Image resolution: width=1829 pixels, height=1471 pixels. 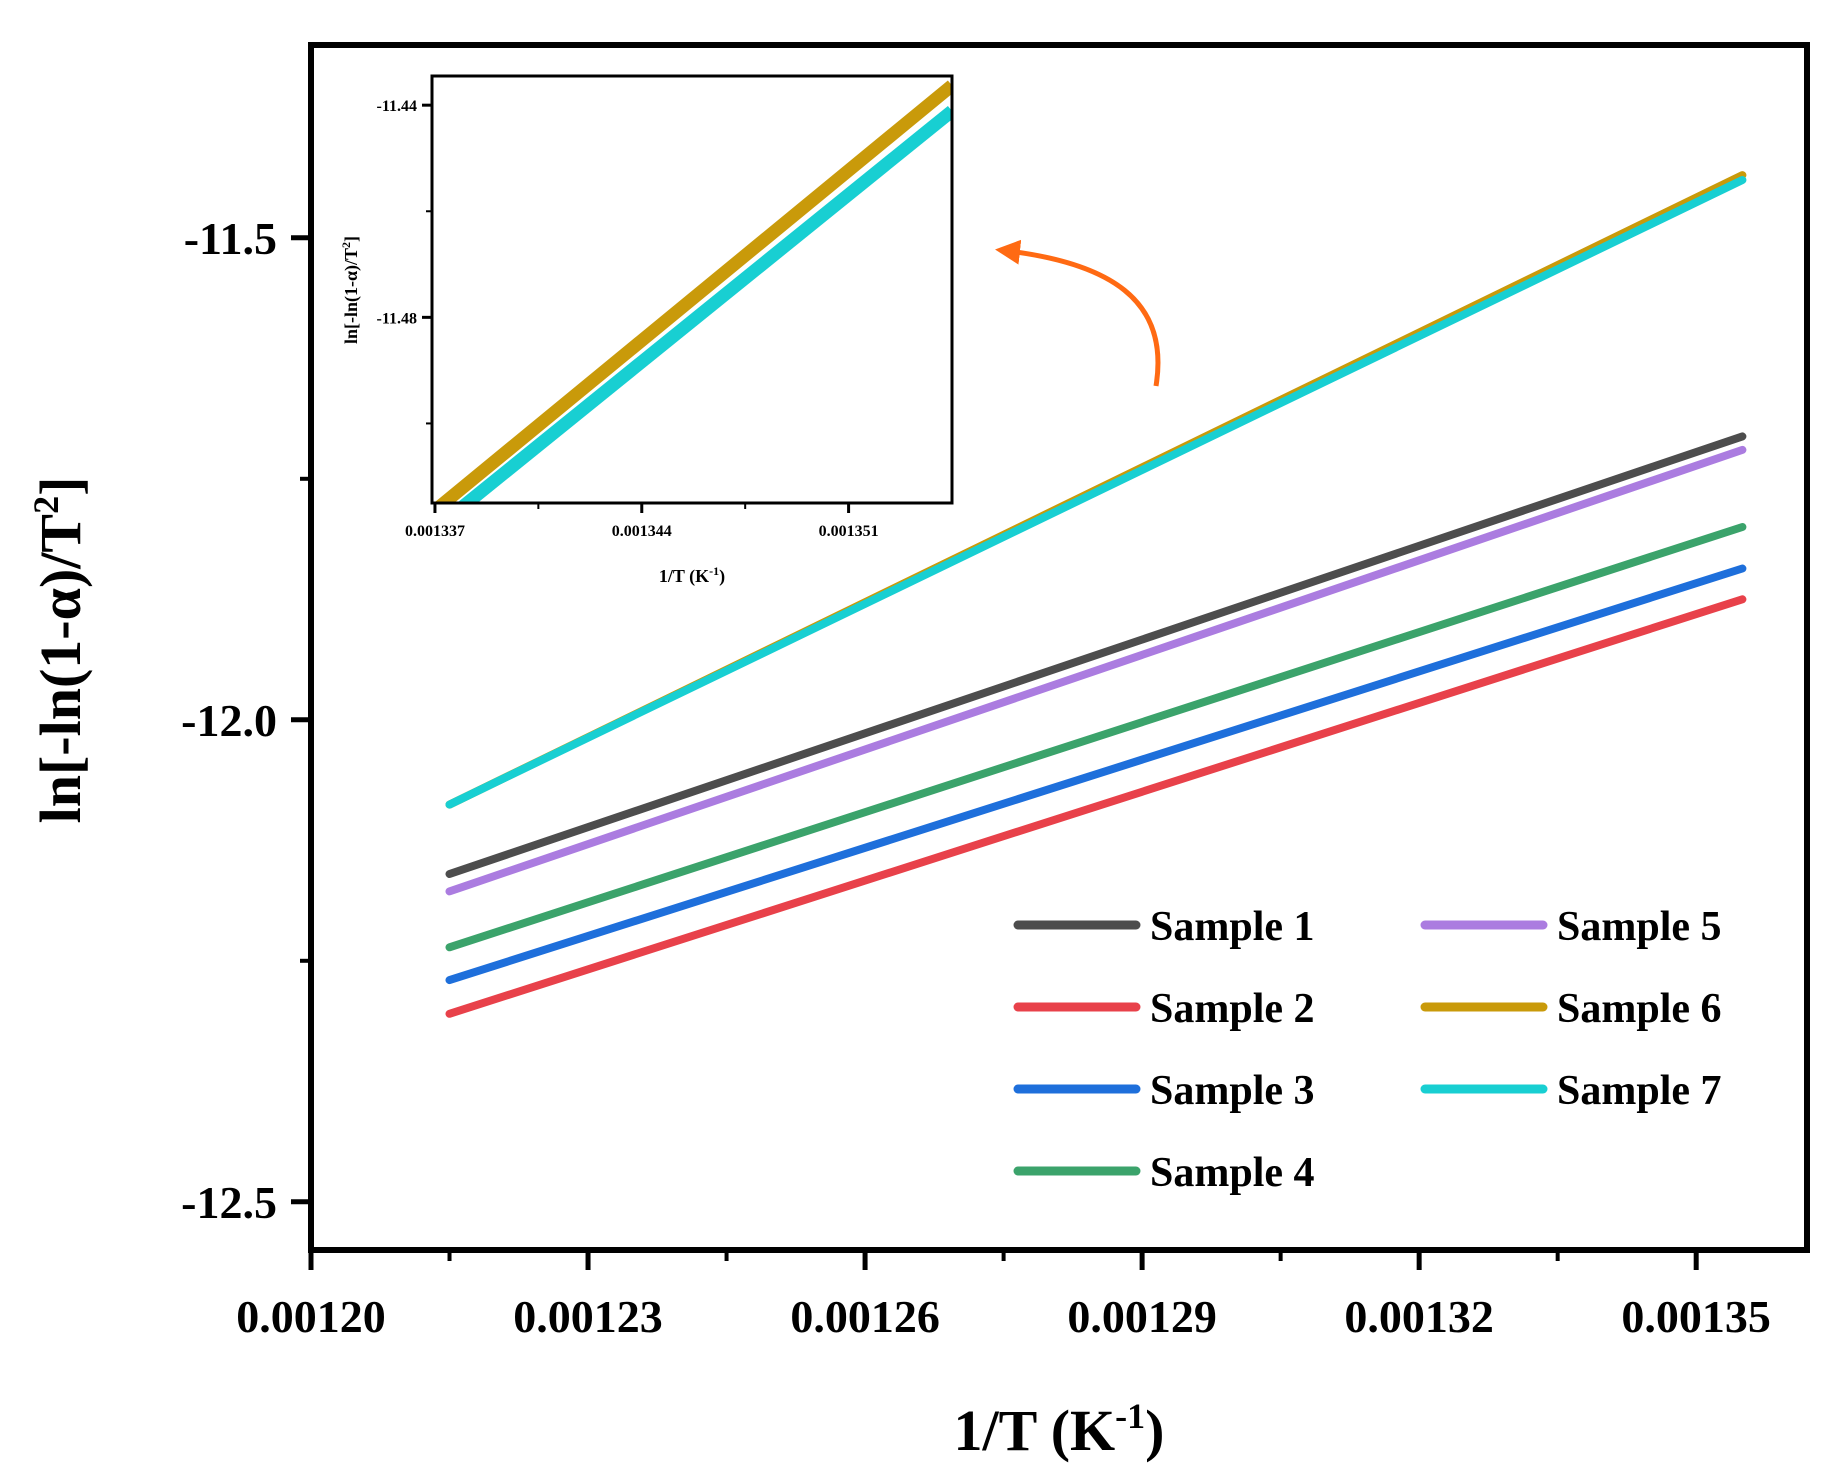 I want to click on legend-item-sample-7: Sample 7, so click(x=1571, y=1091).